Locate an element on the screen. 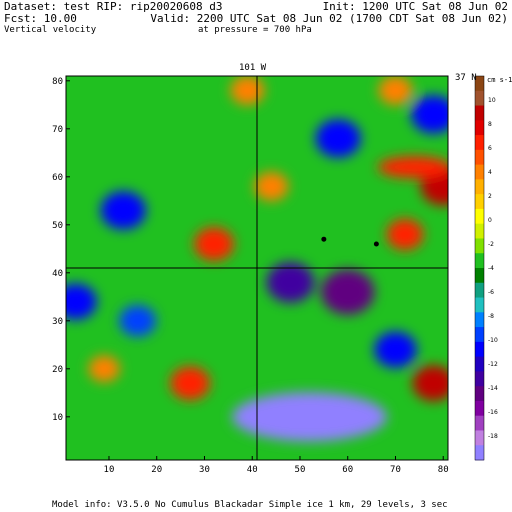 The image size is (512, 512). colorbar-label-1: 8 is located at coordinates (490, 124).